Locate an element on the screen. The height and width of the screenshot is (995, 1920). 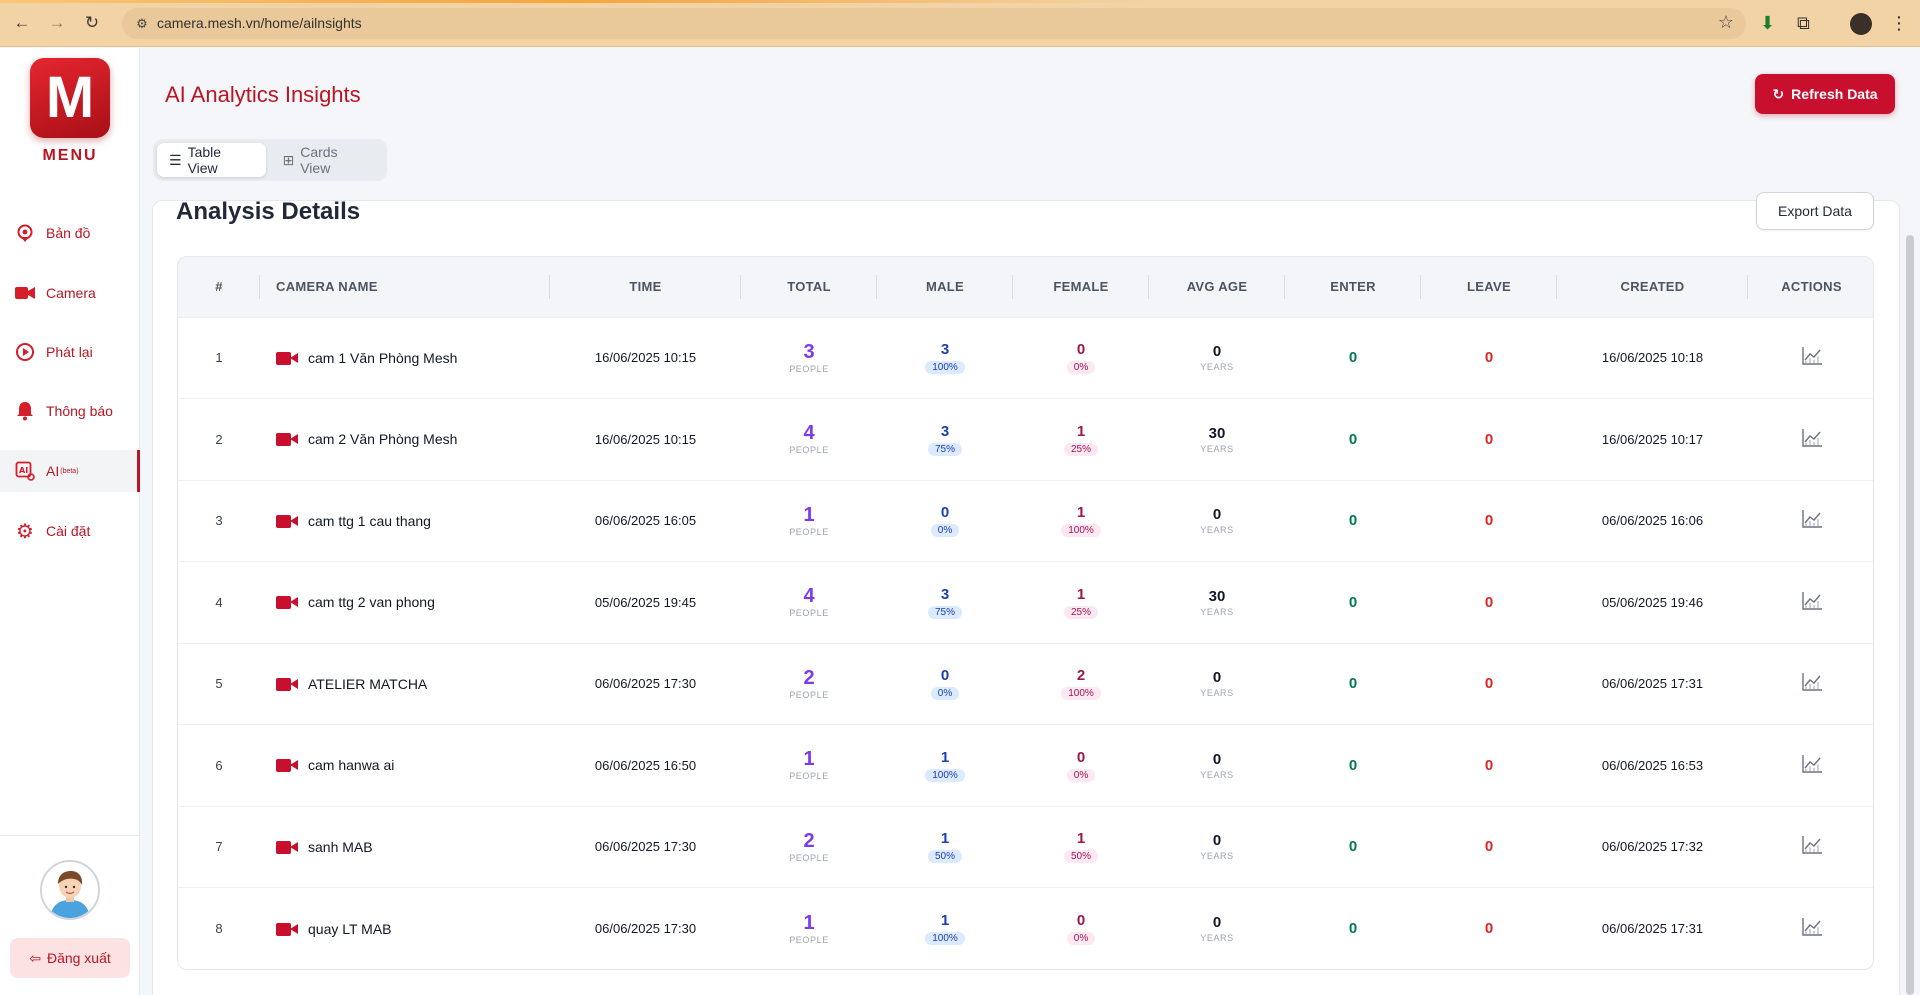
sidebar-item-label: Camera is located at coordinates (71, 293).